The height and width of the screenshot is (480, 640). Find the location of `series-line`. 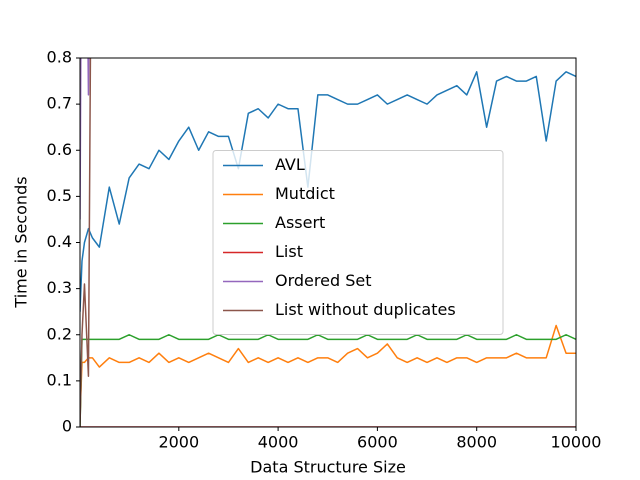

series-line is located at coordinates (86, 242).